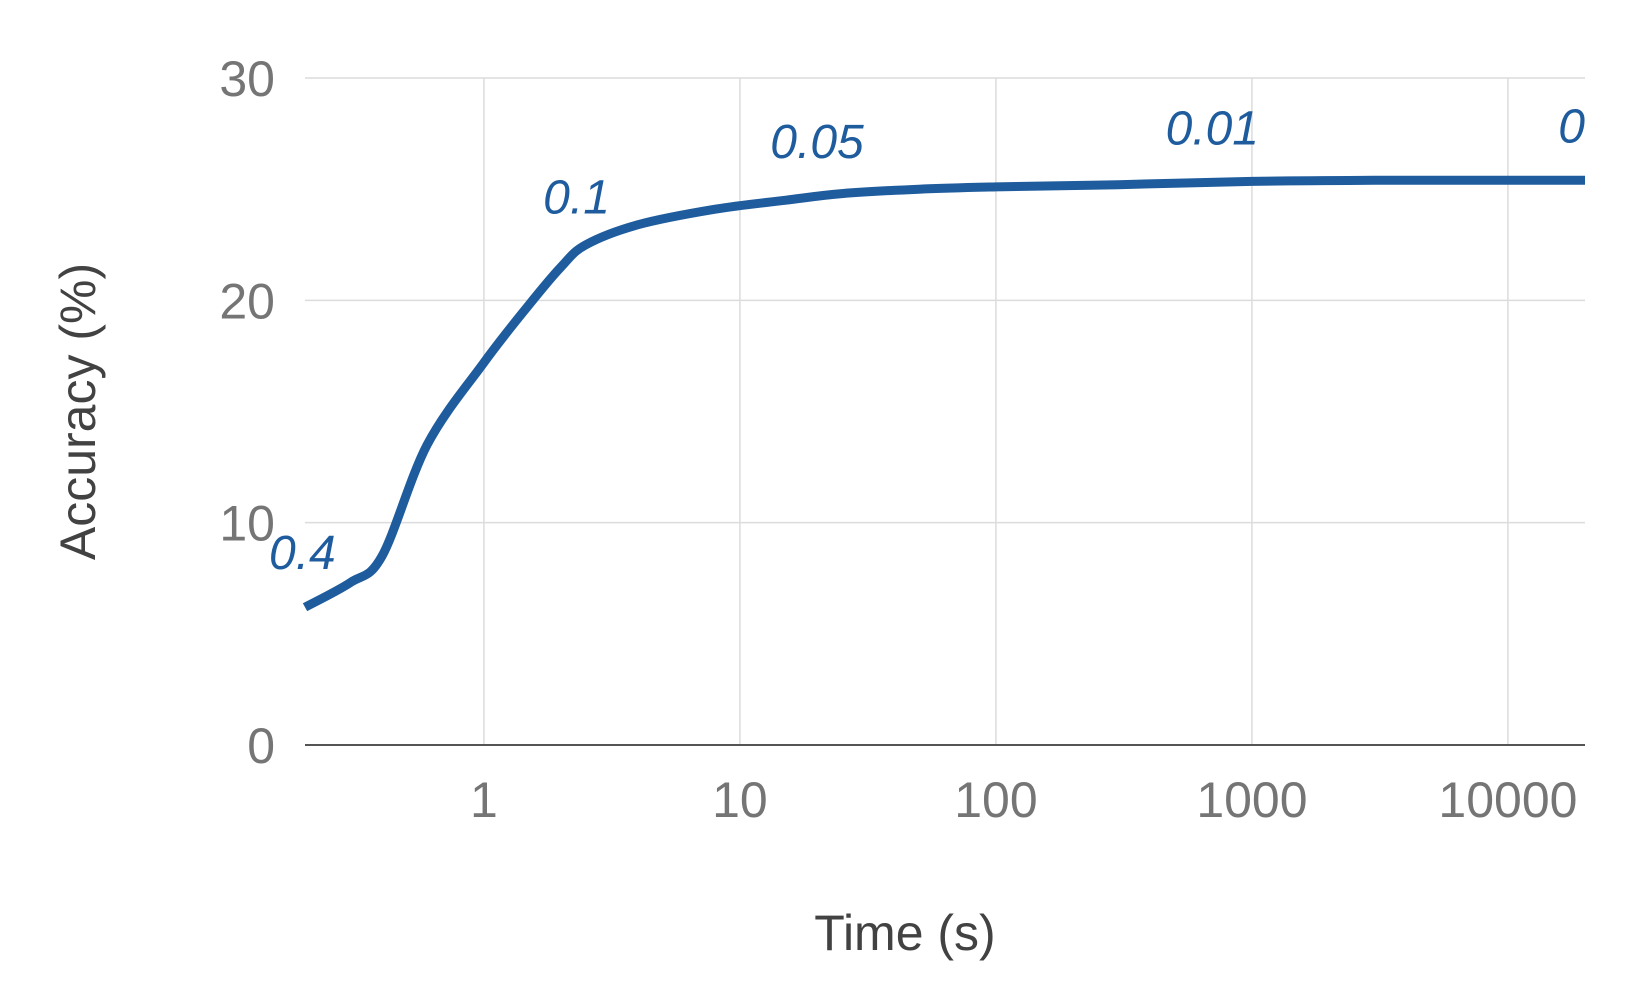 This screenshot has width=1627, height=1006. What do you see at coordinates (576, 197) in the screenshot?
I see `point-label: 0.1` at bounding box center [576, 197].